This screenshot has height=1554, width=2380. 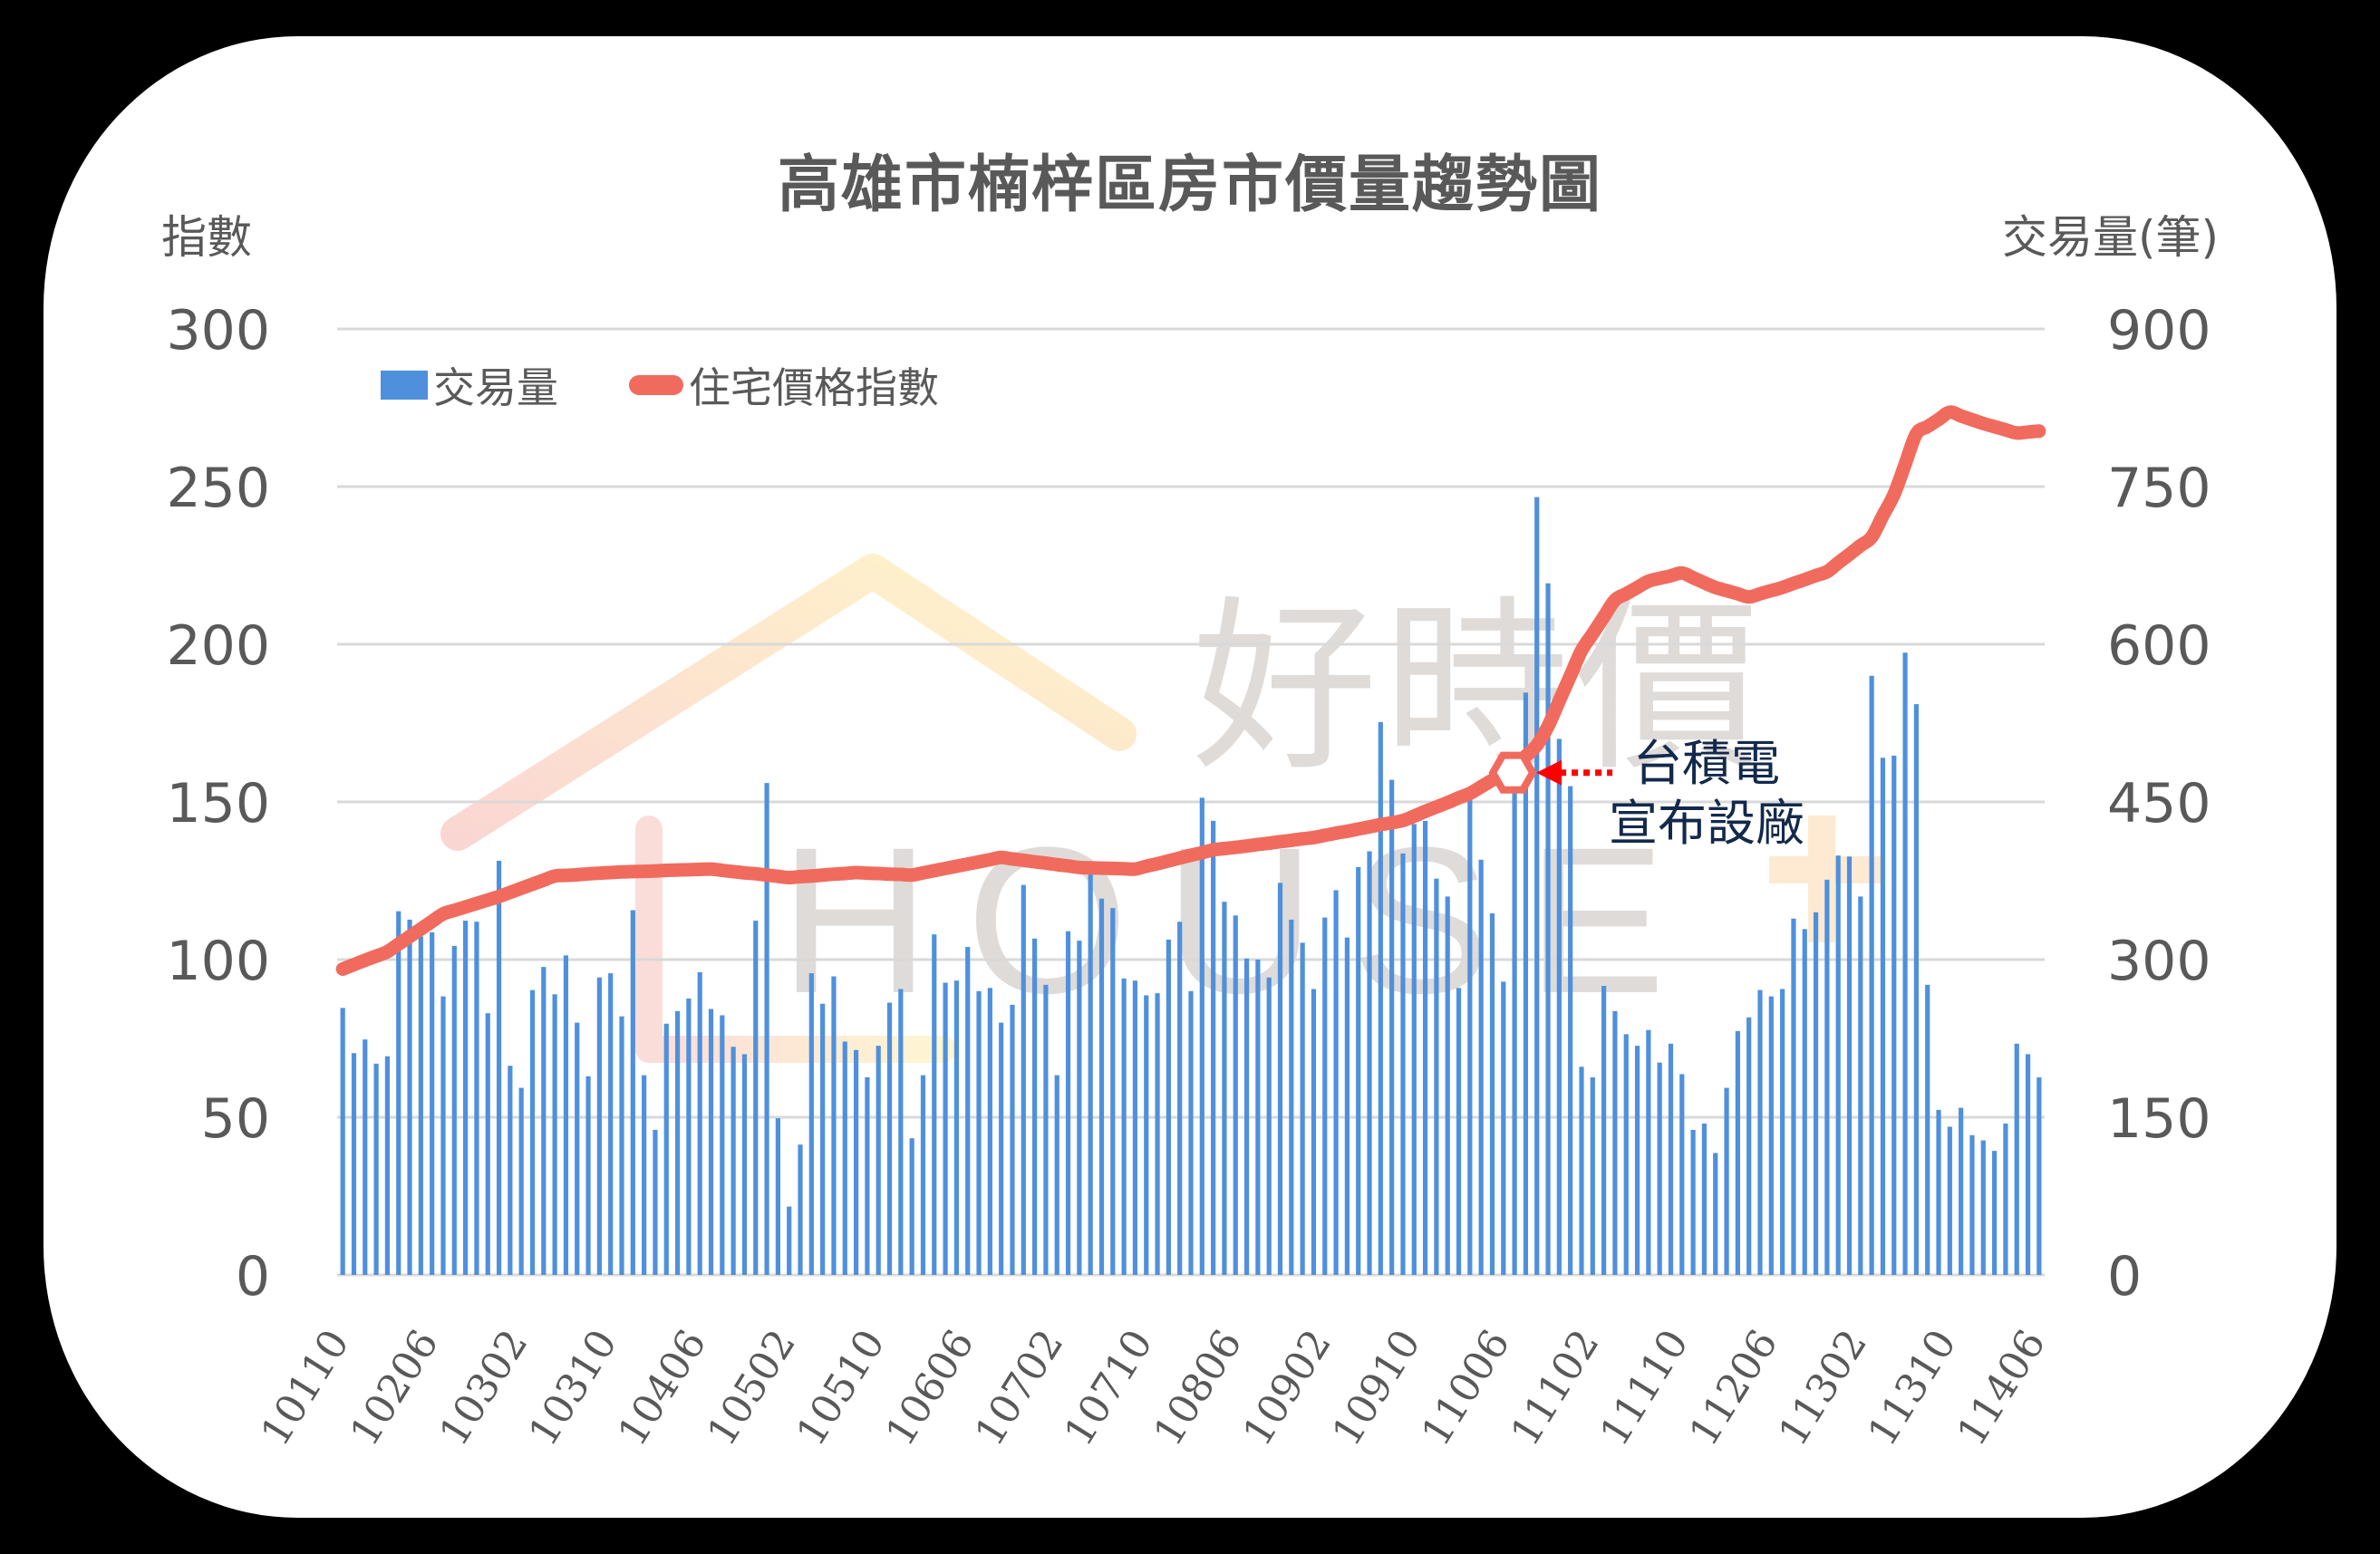 What do you see at coordinates (1190, 185) in the screenshot?
I see `chart-title: 高雄市楠梓區房市價量趨勢圖` at bounding box center [1190, 185].